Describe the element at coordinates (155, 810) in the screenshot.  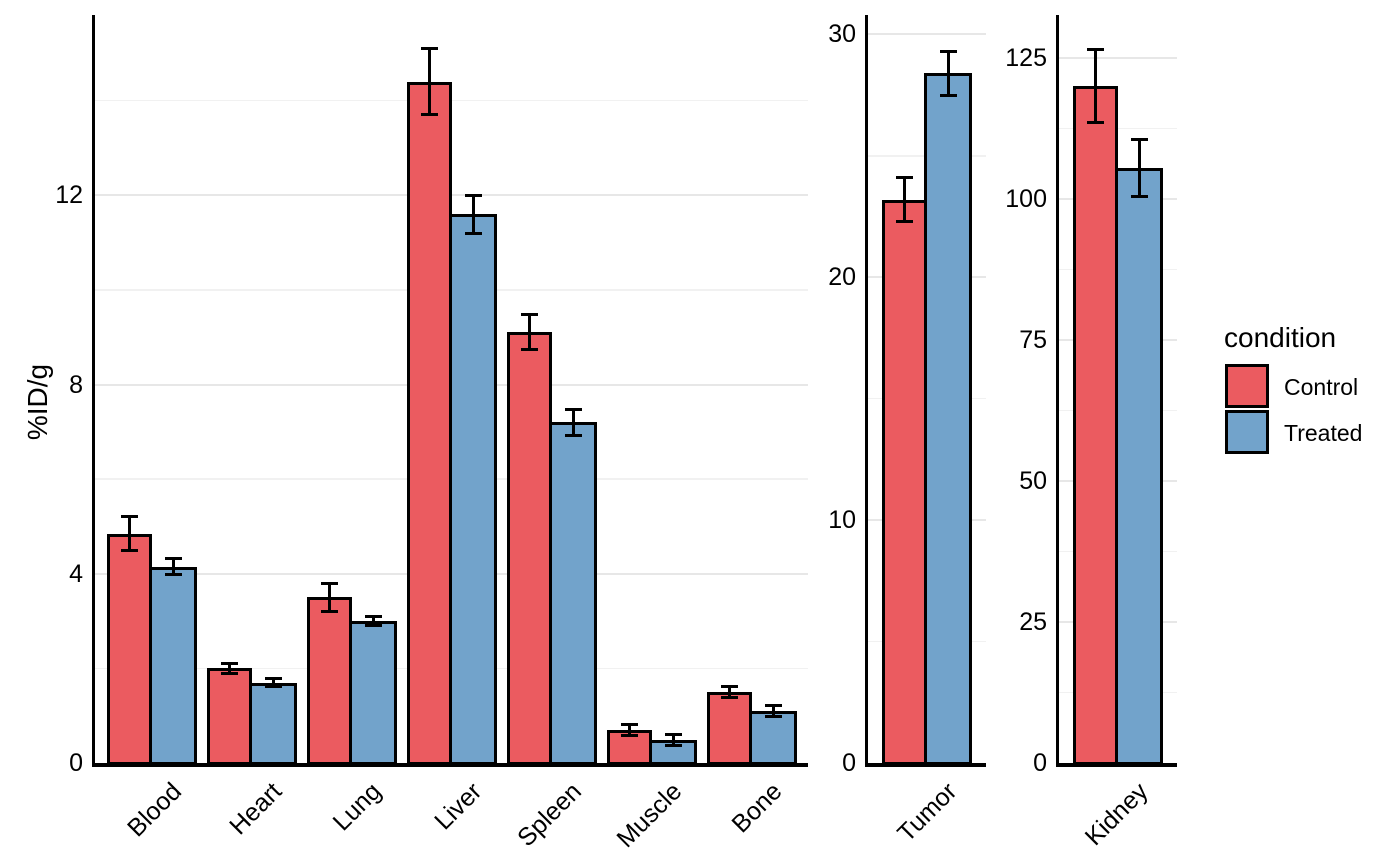
I see `x-label-blood: Blood` at that location.